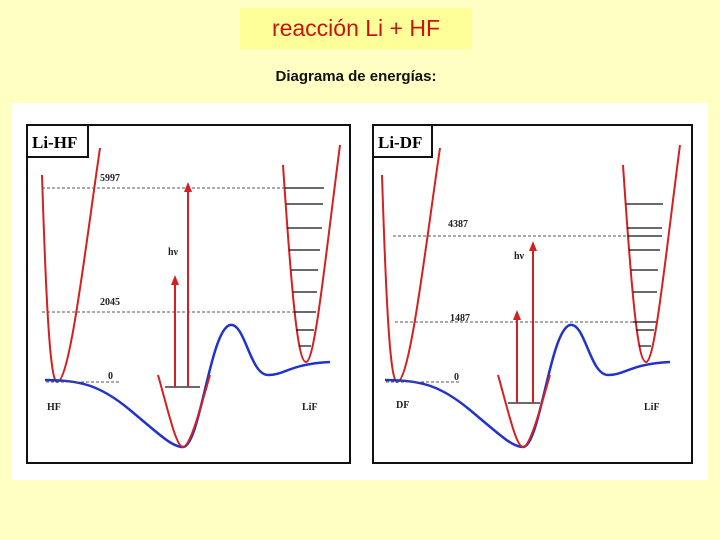 This screenshot has height=540, width=720. What do you see at coordinates (110, 302) in the screenshot?
I see `energy-label: 2045` at bounding box center [110, 302].